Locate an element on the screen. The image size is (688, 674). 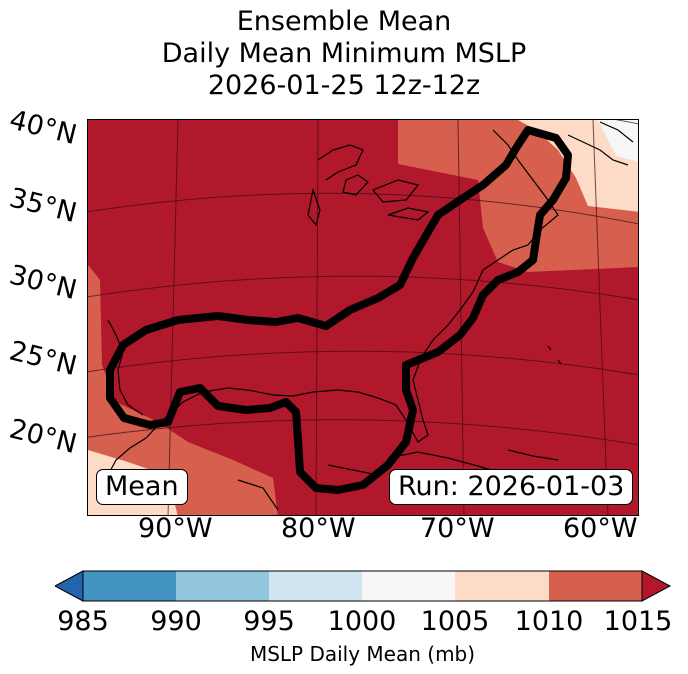
colorbar-tick-1010: 1010 is located at coordinates (549, 621).